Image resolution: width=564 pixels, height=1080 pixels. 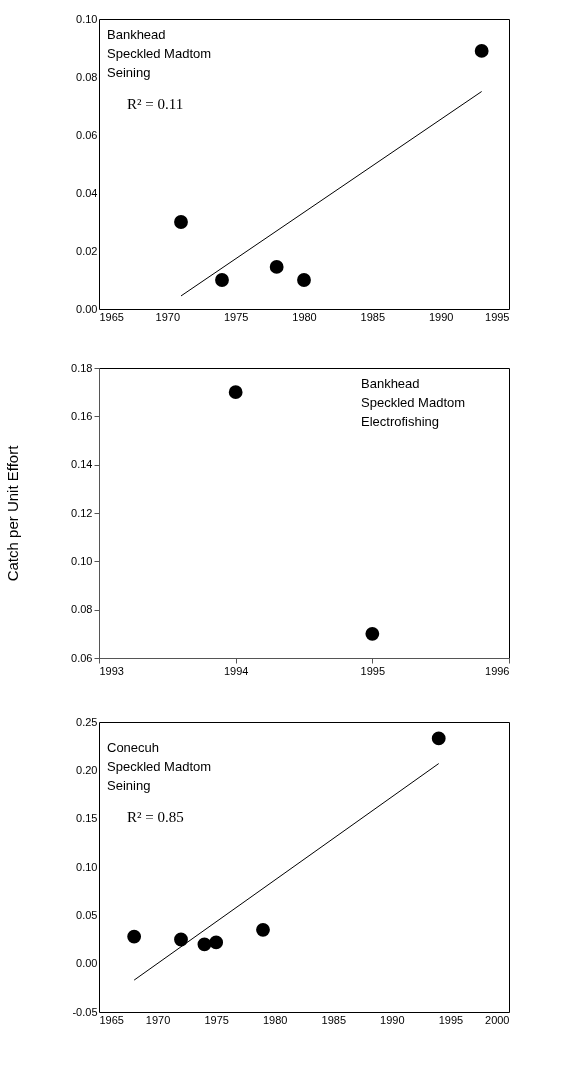 What do you see at coordinates (82, 415) in the screenshot?
I see `y-tick-label: 0.16` at bounding box center [82, 415].